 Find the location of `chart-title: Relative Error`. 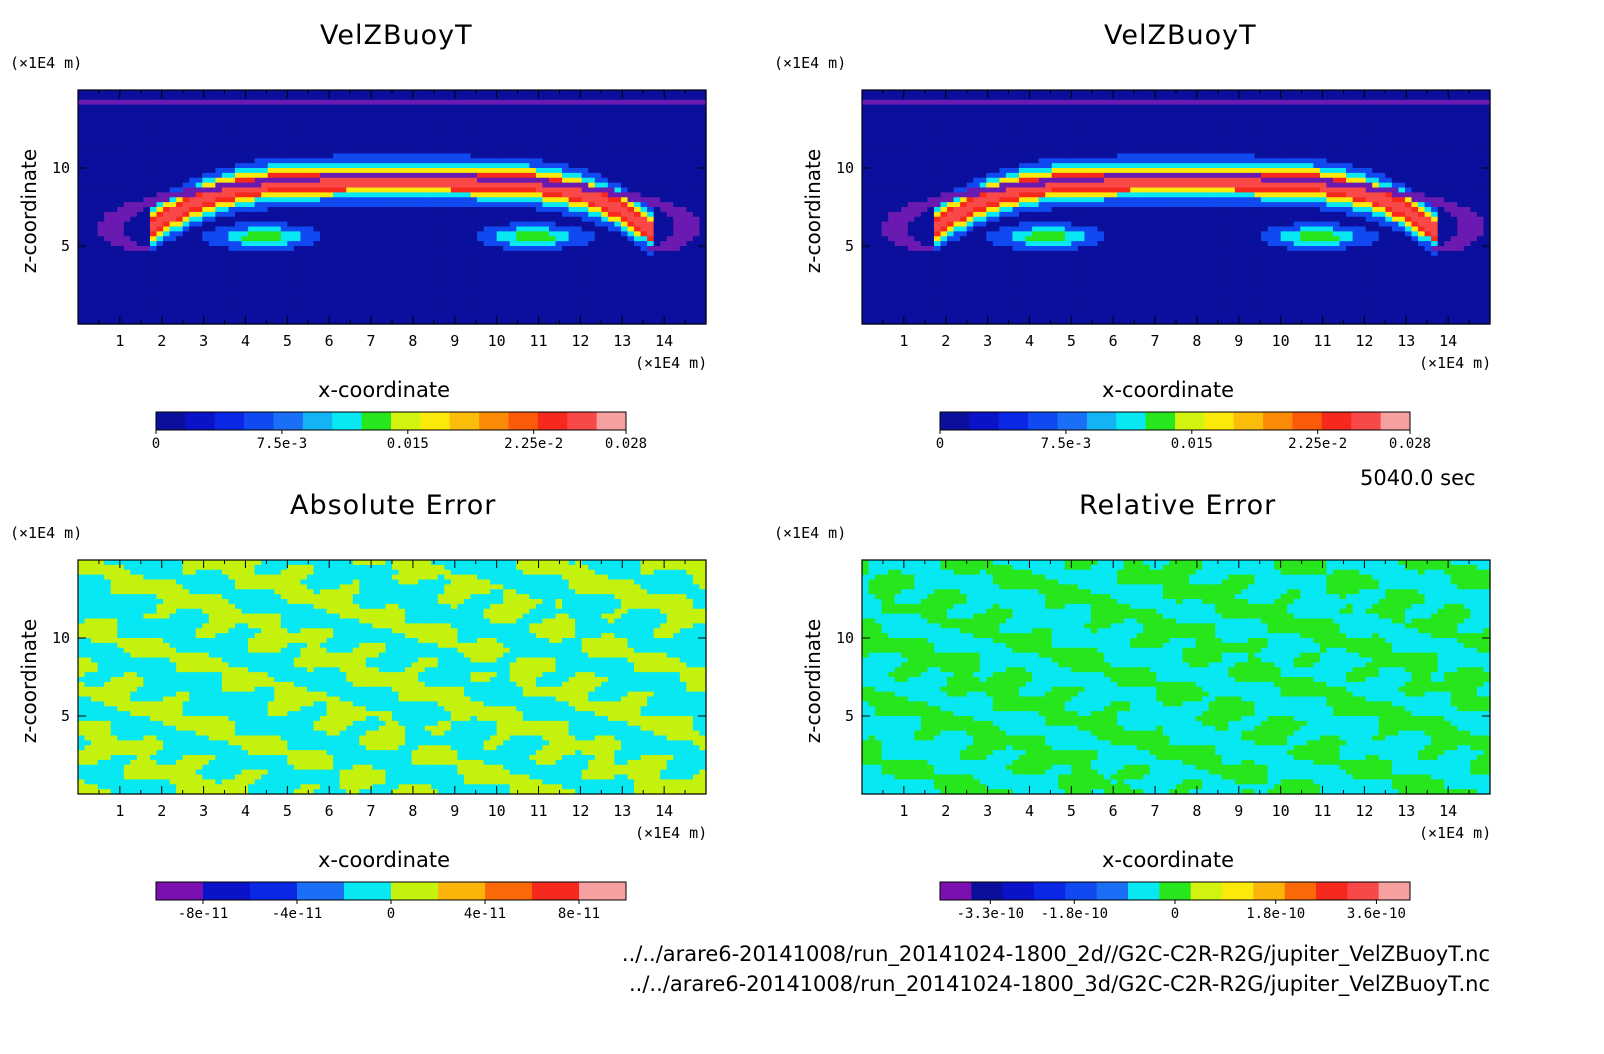

chart-title: Relative Error is located at coordinates (1178, 505).